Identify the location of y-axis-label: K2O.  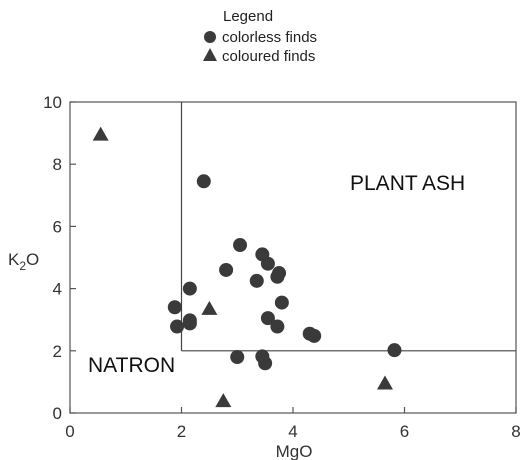
(23, 261).